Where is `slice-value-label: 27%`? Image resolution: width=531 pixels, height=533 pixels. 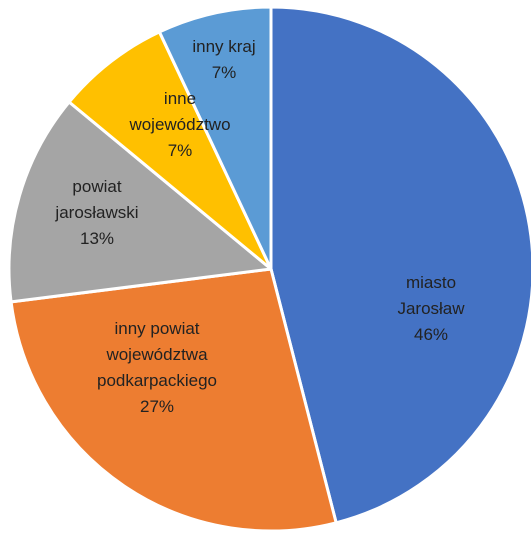
slice-value-label: 27% is located at coordinates (157, 406).